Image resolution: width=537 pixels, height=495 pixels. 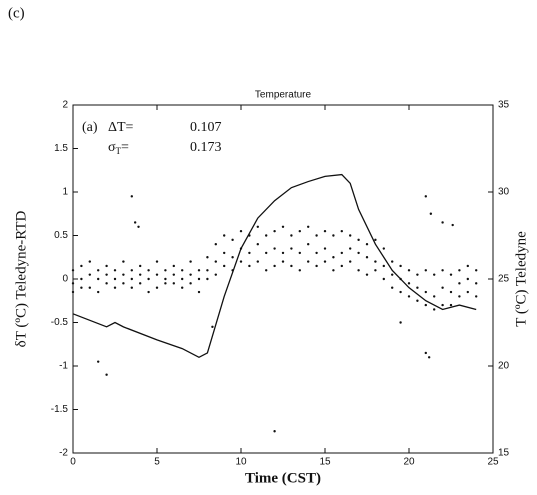 I want to click on x-tick-label: 15, so click(x=325, y=462).